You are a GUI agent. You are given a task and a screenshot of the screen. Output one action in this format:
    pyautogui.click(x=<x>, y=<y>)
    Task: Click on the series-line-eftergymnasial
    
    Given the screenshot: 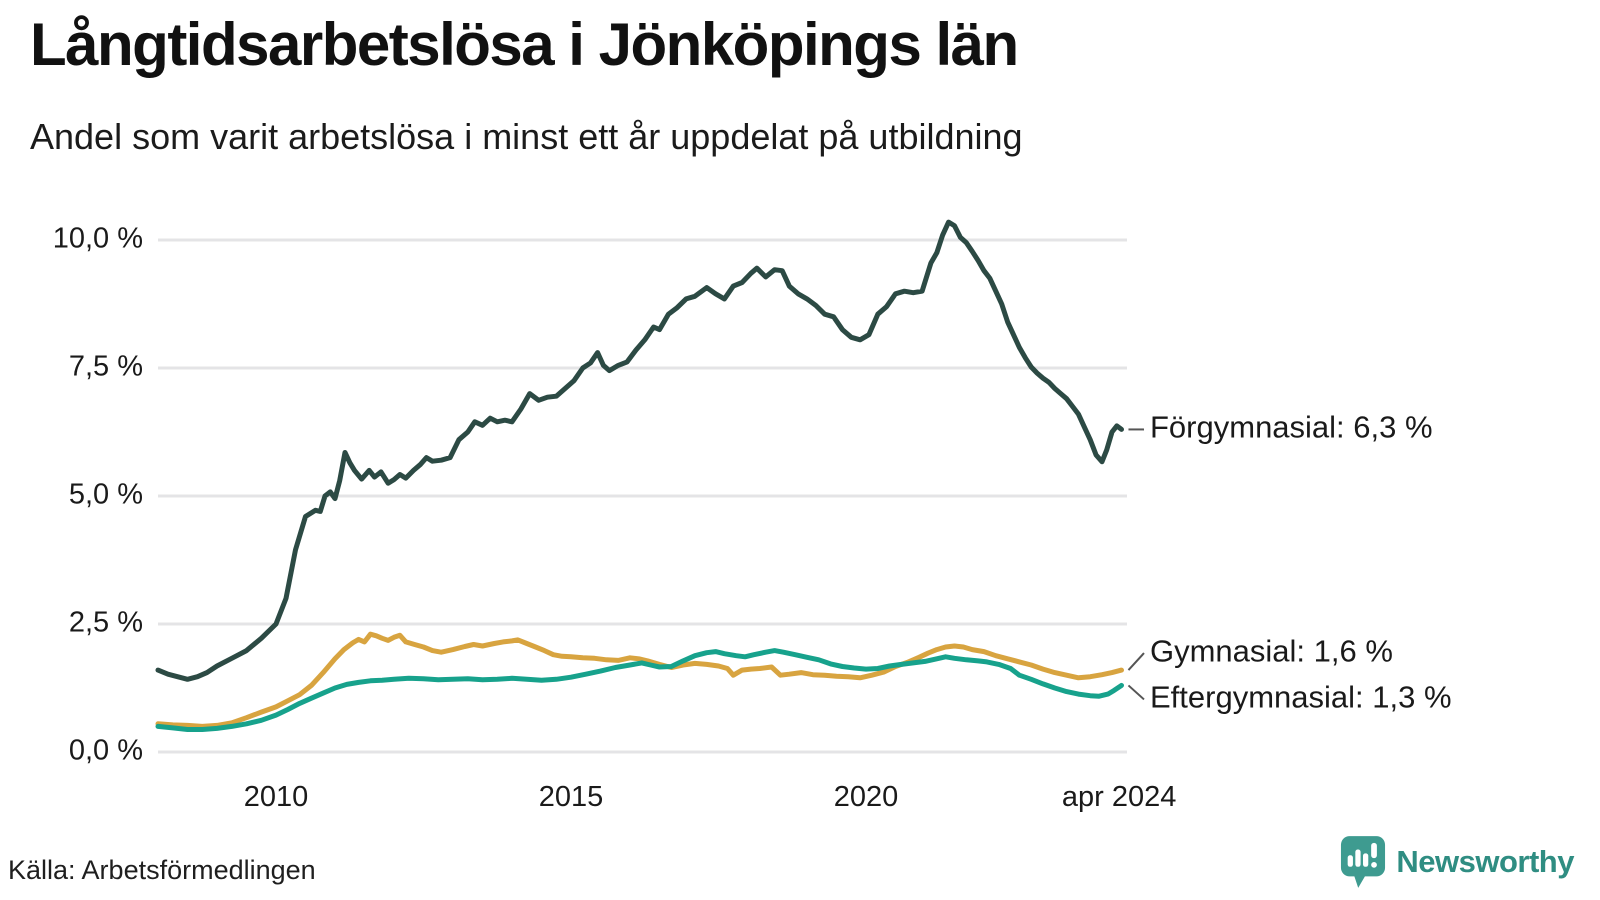 What is the action you would take?
    pyautogui.click(x=639, y=690)
    